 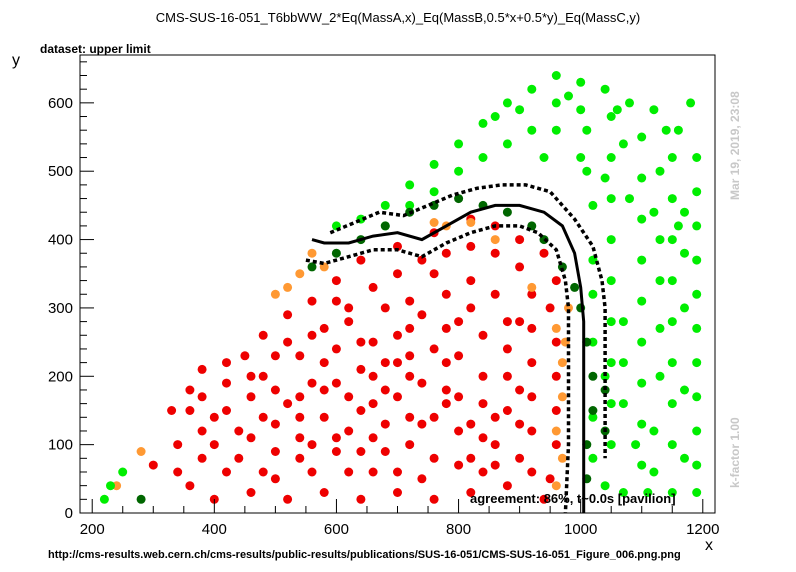 What do you see at coordinates (573, 498) in the screenshot?
I see `agreement-text: agreement: 86%, t~0.0s [pavilion]` at bounding box center [573, 498].